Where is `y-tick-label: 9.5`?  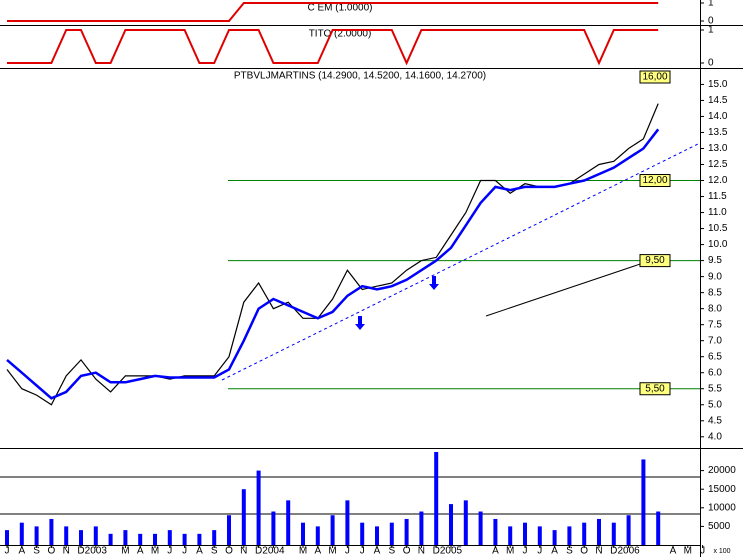
y-tick-label: 9.5 is located at coordinates (715, 260).